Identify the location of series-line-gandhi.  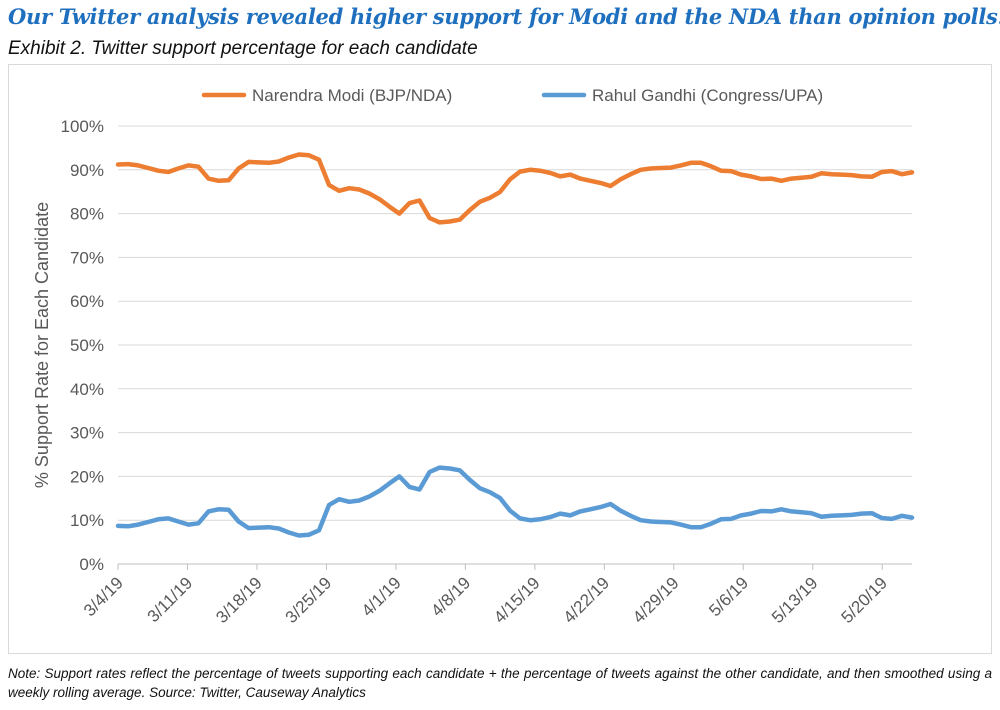
(515, 501).